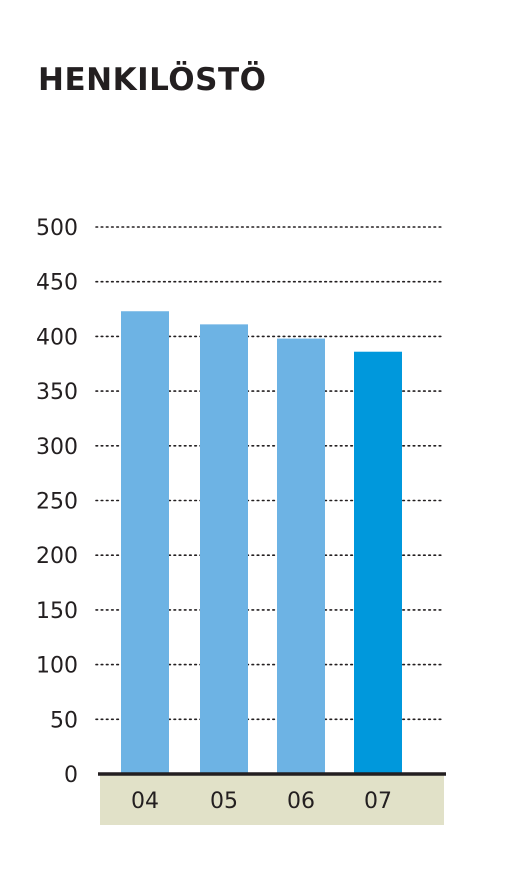 This screenshot has height=886, width=520. Describe the element at coordinates (57, 392) in the screenshot. I see `y-tick-label: 350` at that location.